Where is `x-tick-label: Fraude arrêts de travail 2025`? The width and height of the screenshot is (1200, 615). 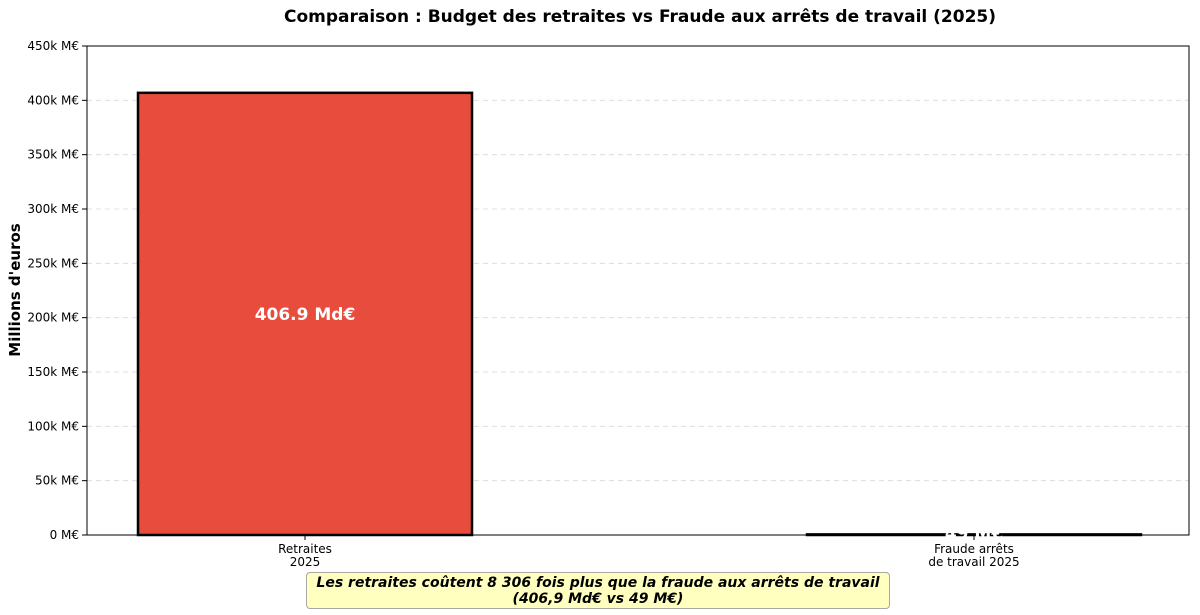
x-tick-label: Fraude arrêts de travail 2025 is located at coordinates (973, 555).